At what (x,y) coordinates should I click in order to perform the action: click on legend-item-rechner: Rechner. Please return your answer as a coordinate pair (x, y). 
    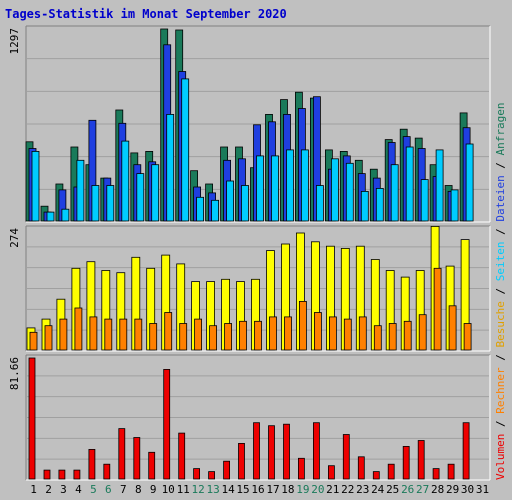
    Looking at the image, I should click on (500, 390).